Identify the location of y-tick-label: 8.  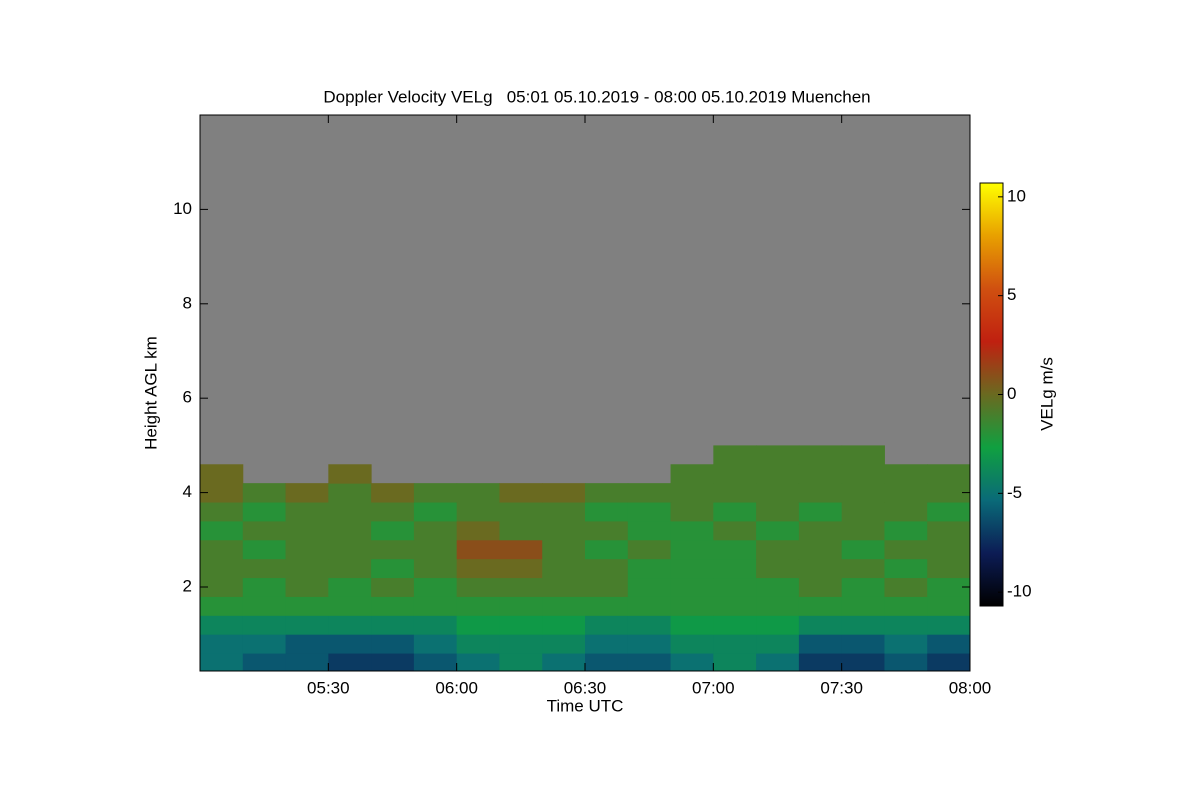
(187, 302).